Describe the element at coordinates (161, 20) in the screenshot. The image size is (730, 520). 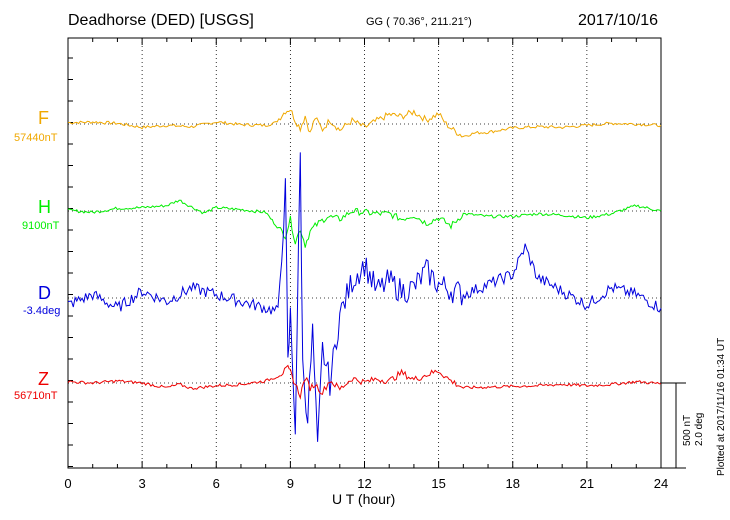
I see `station-title: Deadhorse (DED) [USGS]` at that location.